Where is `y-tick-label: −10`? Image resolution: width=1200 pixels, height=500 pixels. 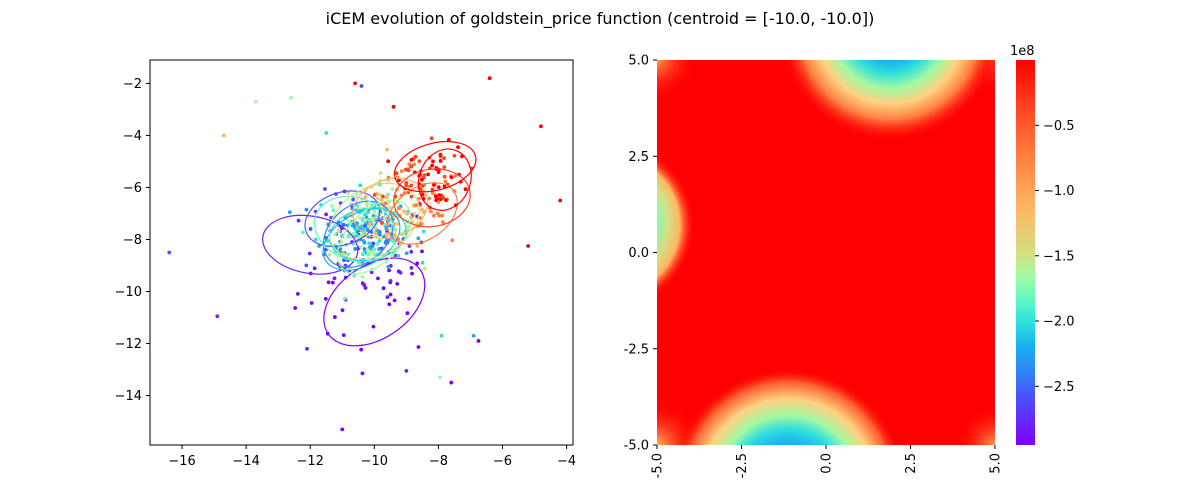 y-tick-label: −10 is located at coordinates (128, 292).